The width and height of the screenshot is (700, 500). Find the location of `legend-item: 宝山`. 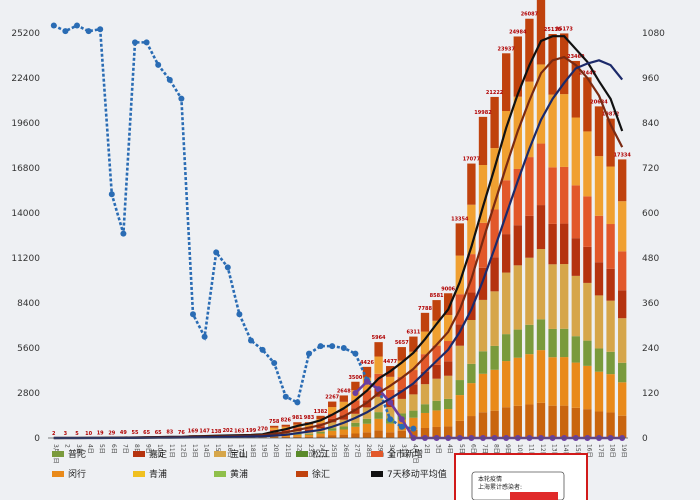

legend-item: 宝山 is located at coordinates (231, 454).